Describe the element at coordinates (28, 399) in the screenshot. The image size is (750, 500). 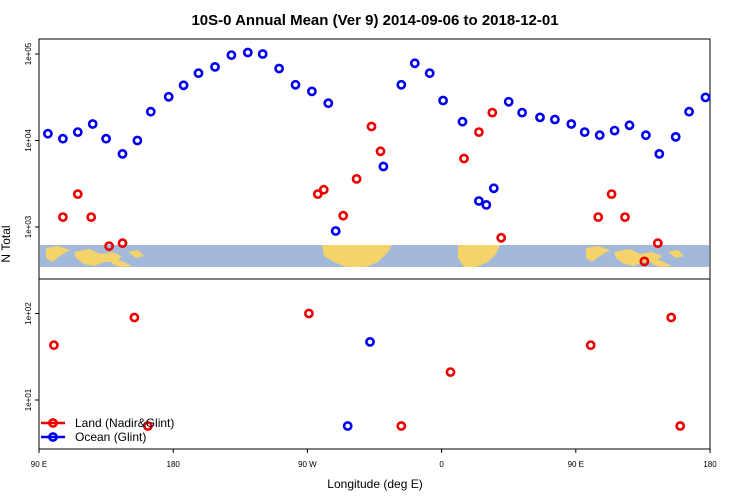
I see `y-tick-label: 1e+01` at that location.